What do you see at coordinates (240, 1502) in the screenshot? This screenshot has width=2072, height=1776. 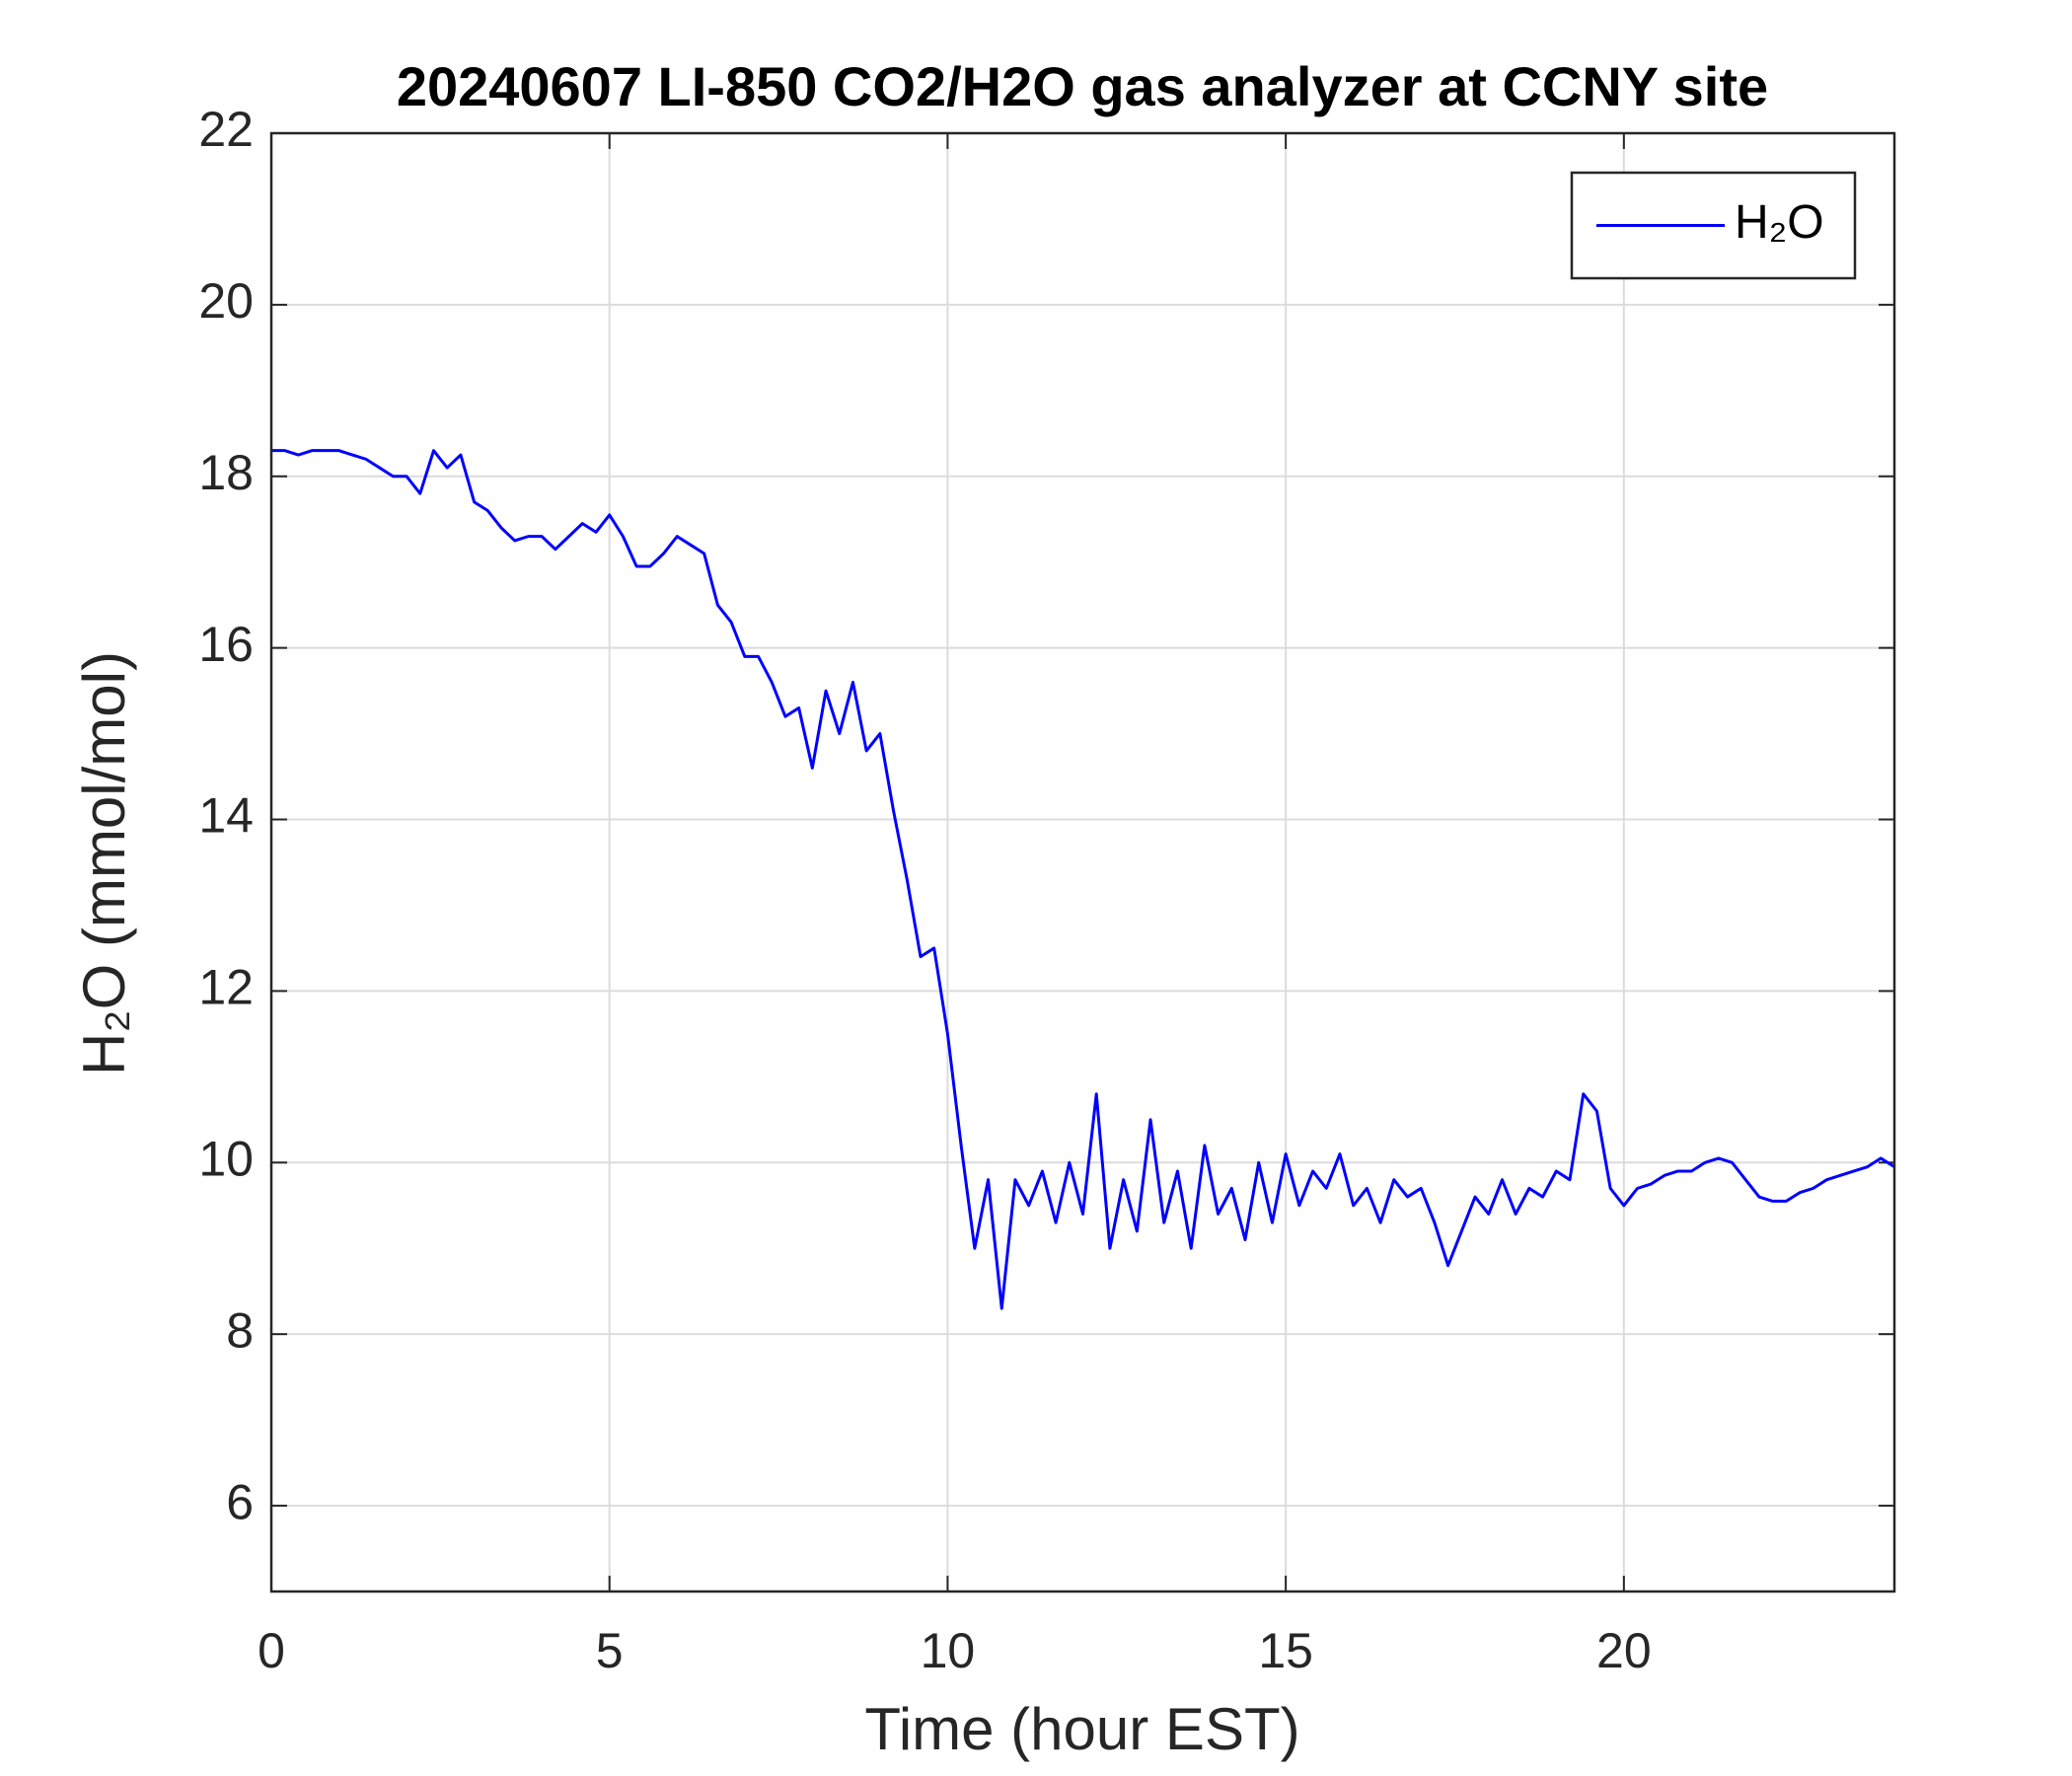 I see `y-tick-label: 6` at bounding box center [240, 1502].